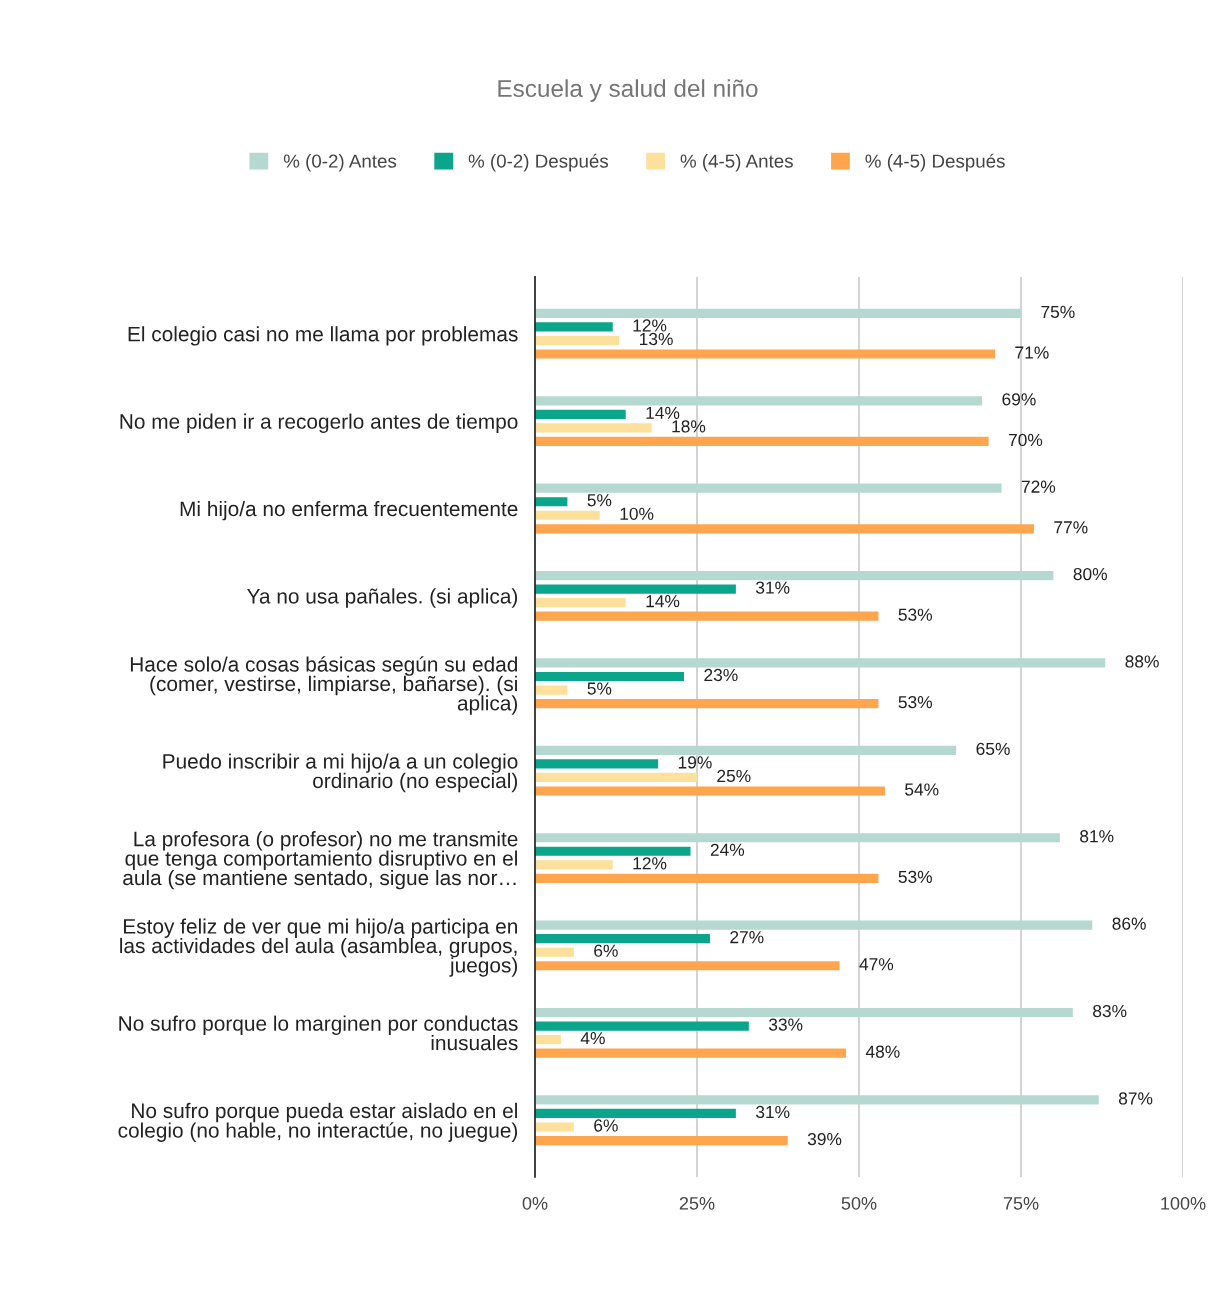 Image resolution: width=1209 pixels, height=1294 pixels. I want to click on x-tick-label: 100%, so click(1183, 1203).